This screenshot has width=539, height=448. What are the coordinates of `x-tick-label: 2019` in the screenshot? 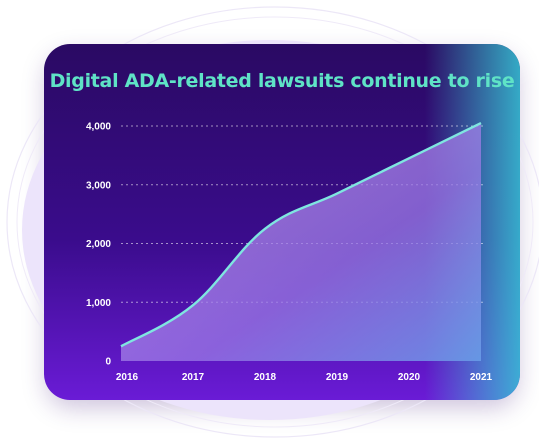 It's located at (337, 377).